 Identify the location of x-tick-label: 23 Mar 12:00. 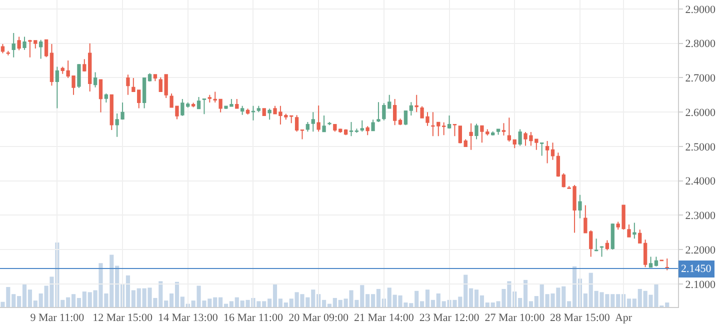
(449, 318).